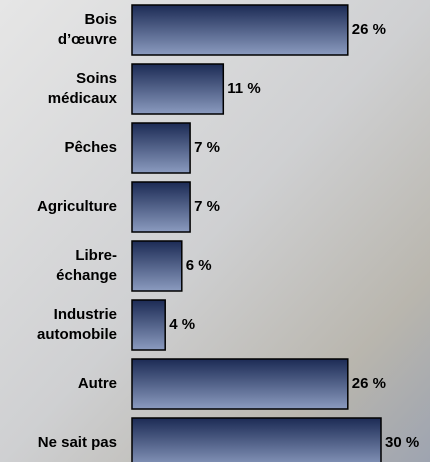  I want to click on category-label: Industrie, so click(85, 314).